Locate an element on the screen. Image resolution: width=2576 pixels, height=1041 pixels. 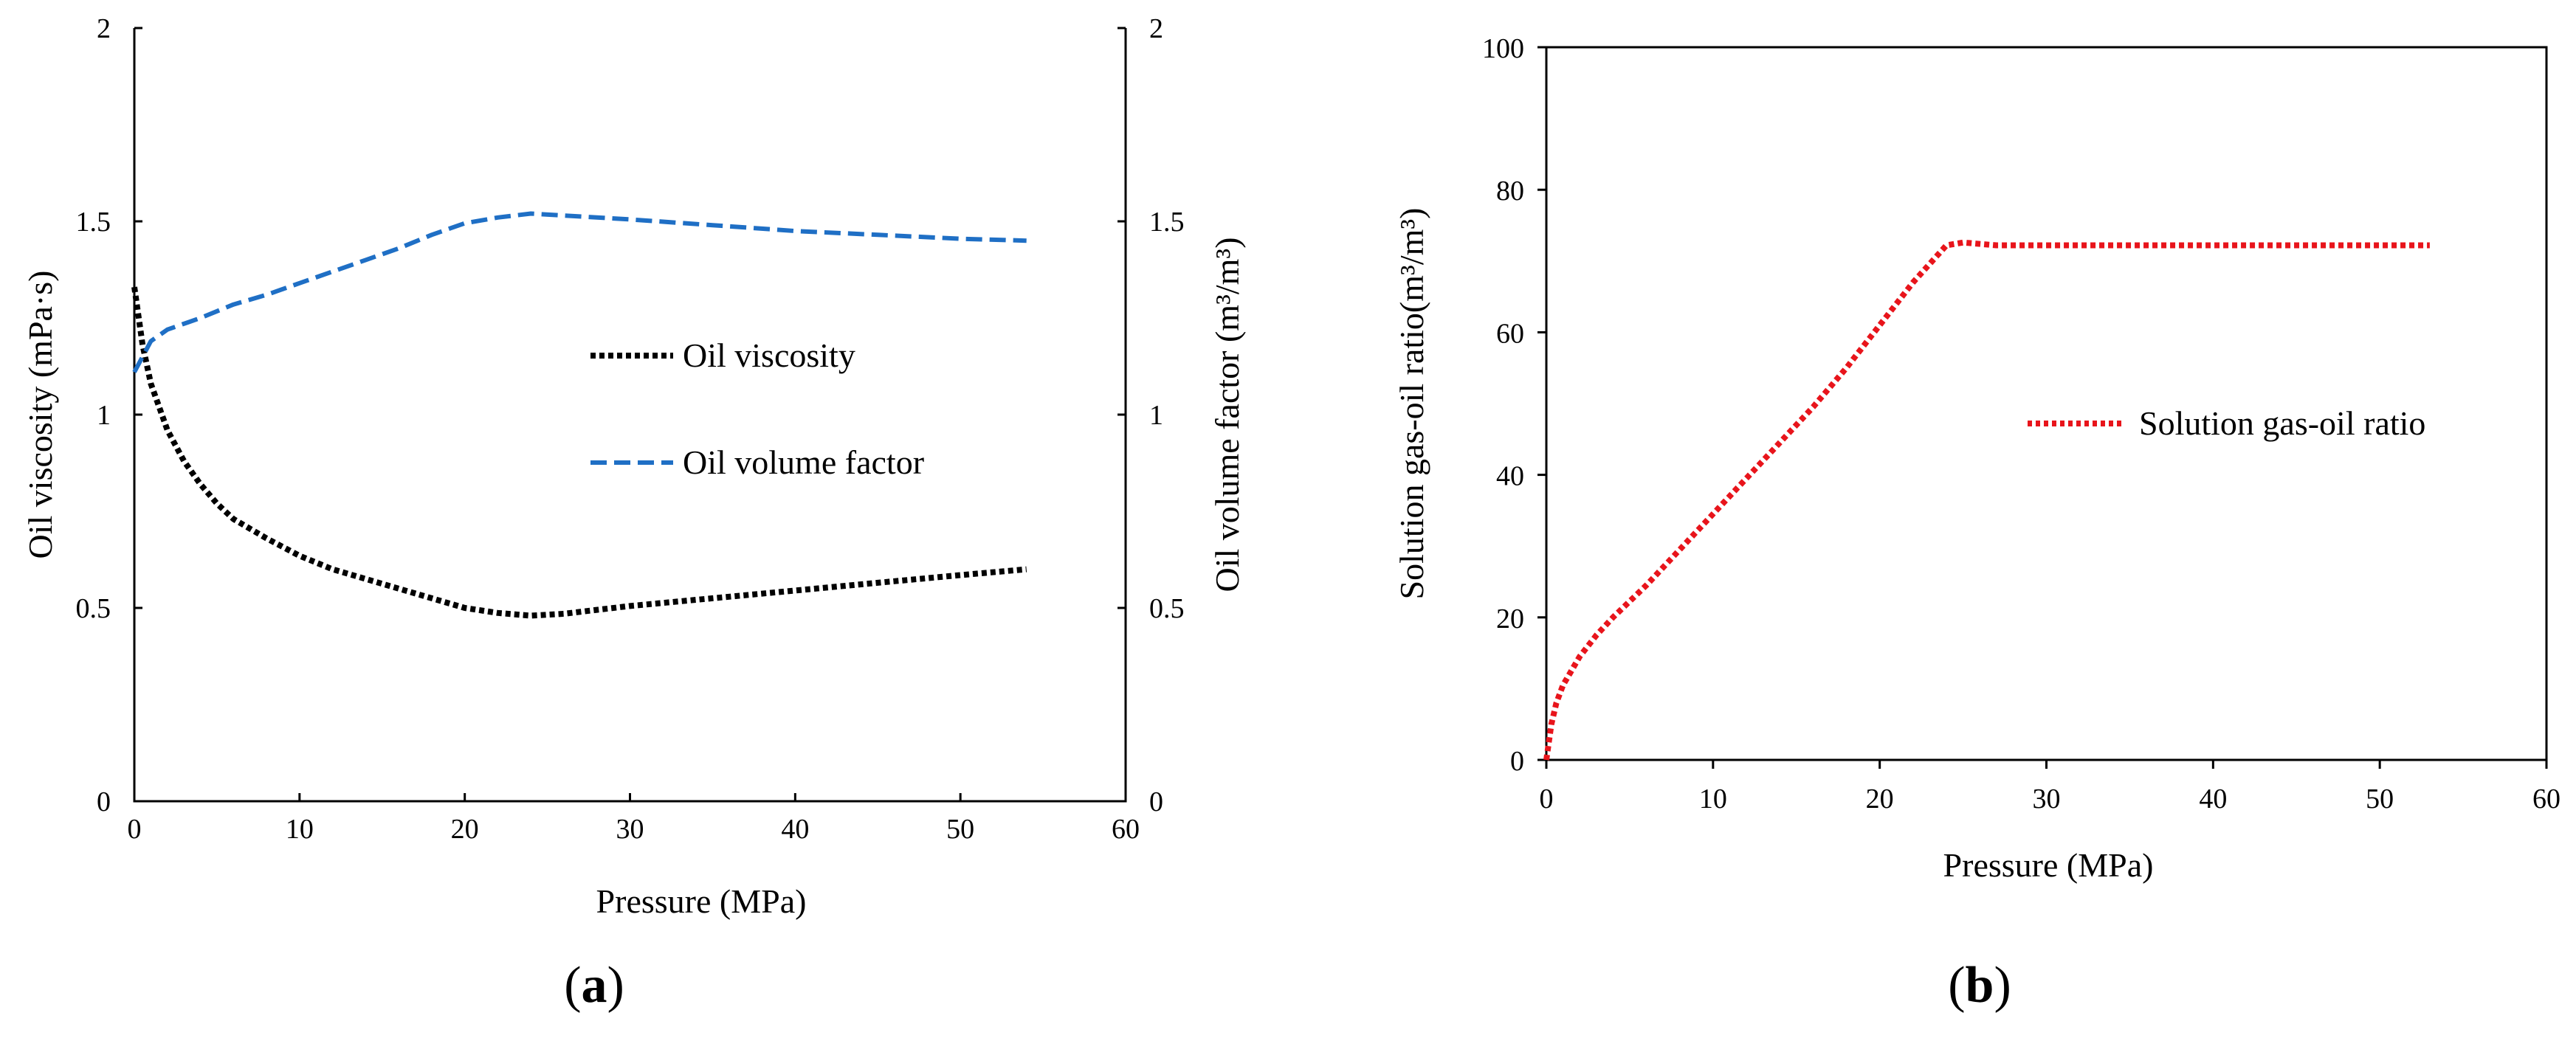
legend-solution-gas-oil-ratio-label: Solution gas-oil ratio is located at coordinates (2282, 423).